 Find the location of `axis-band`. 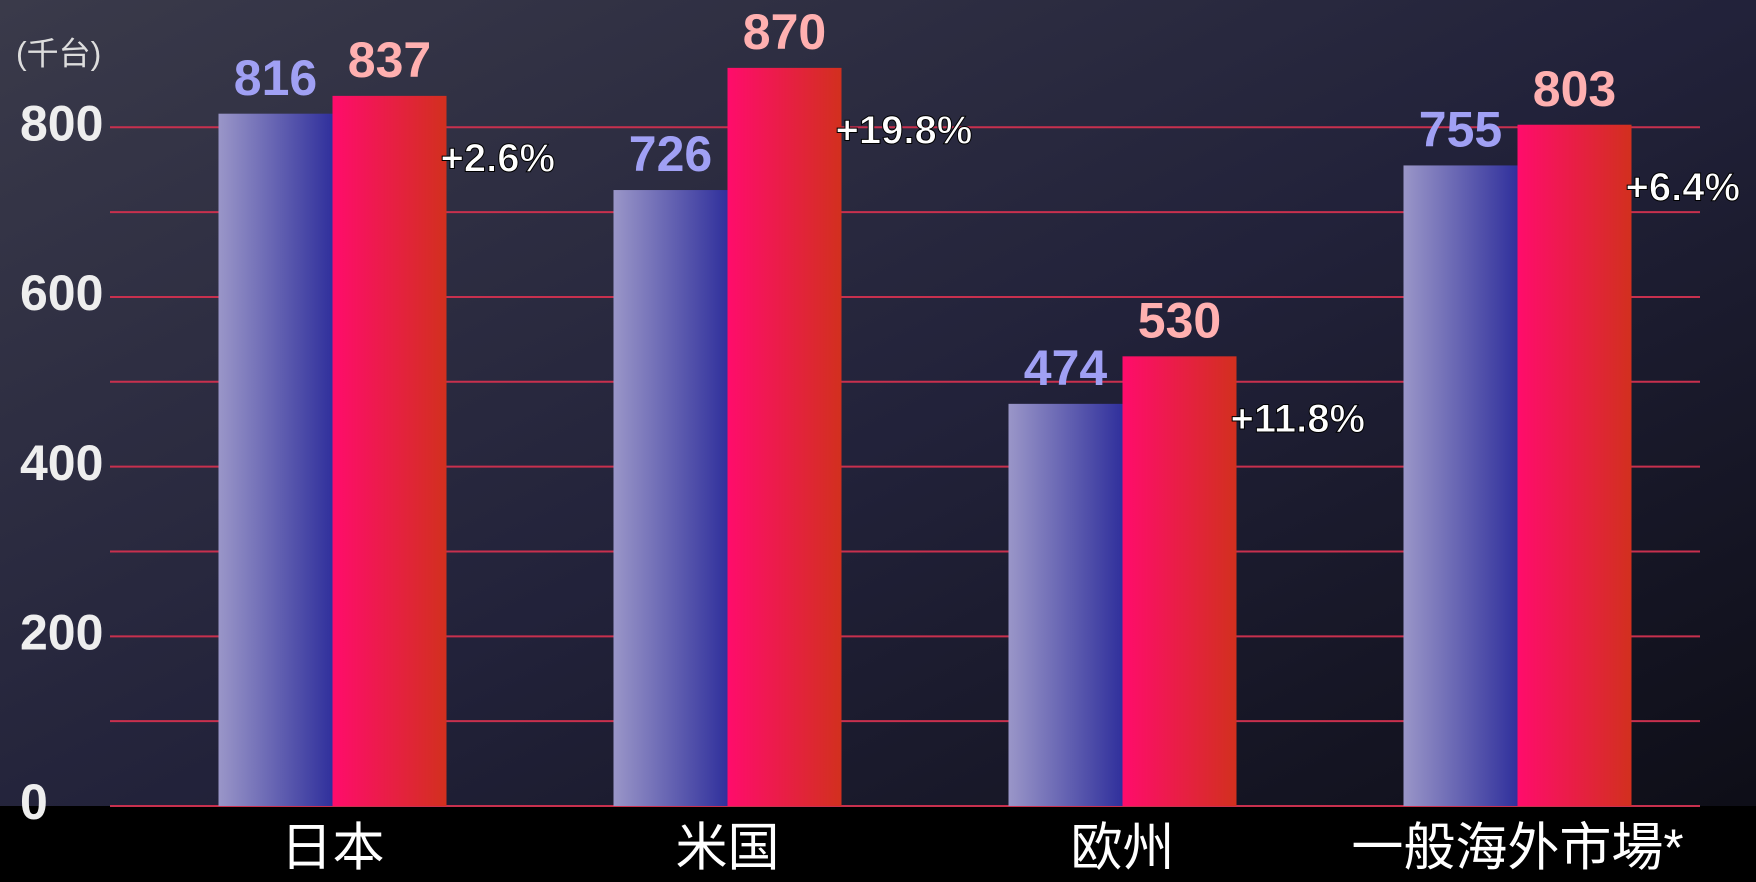

axis-band is located at coordinates (878, 844).